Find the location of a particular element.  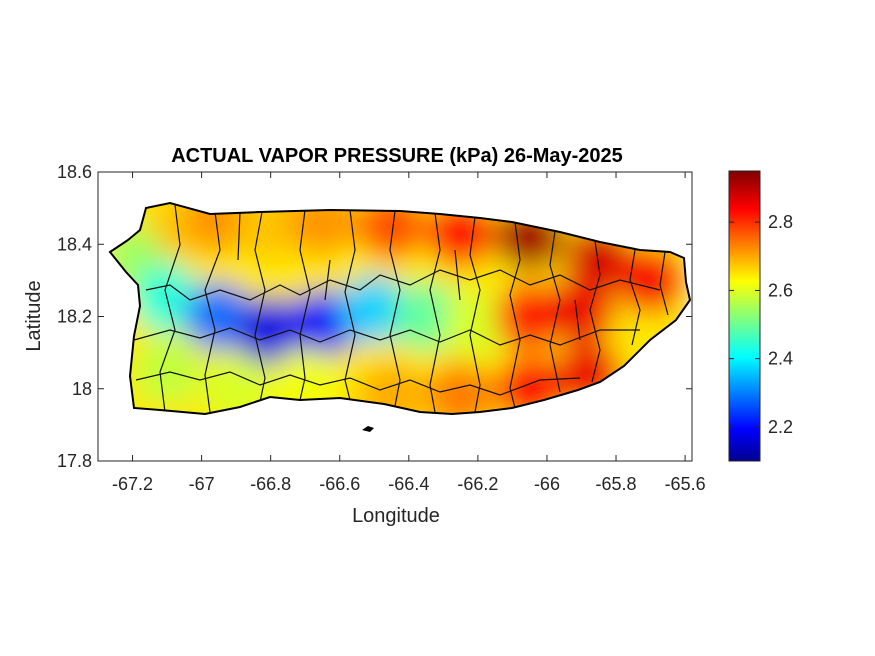

colorbar-tick-label: 2.4 is located at coordinates (780, 359).